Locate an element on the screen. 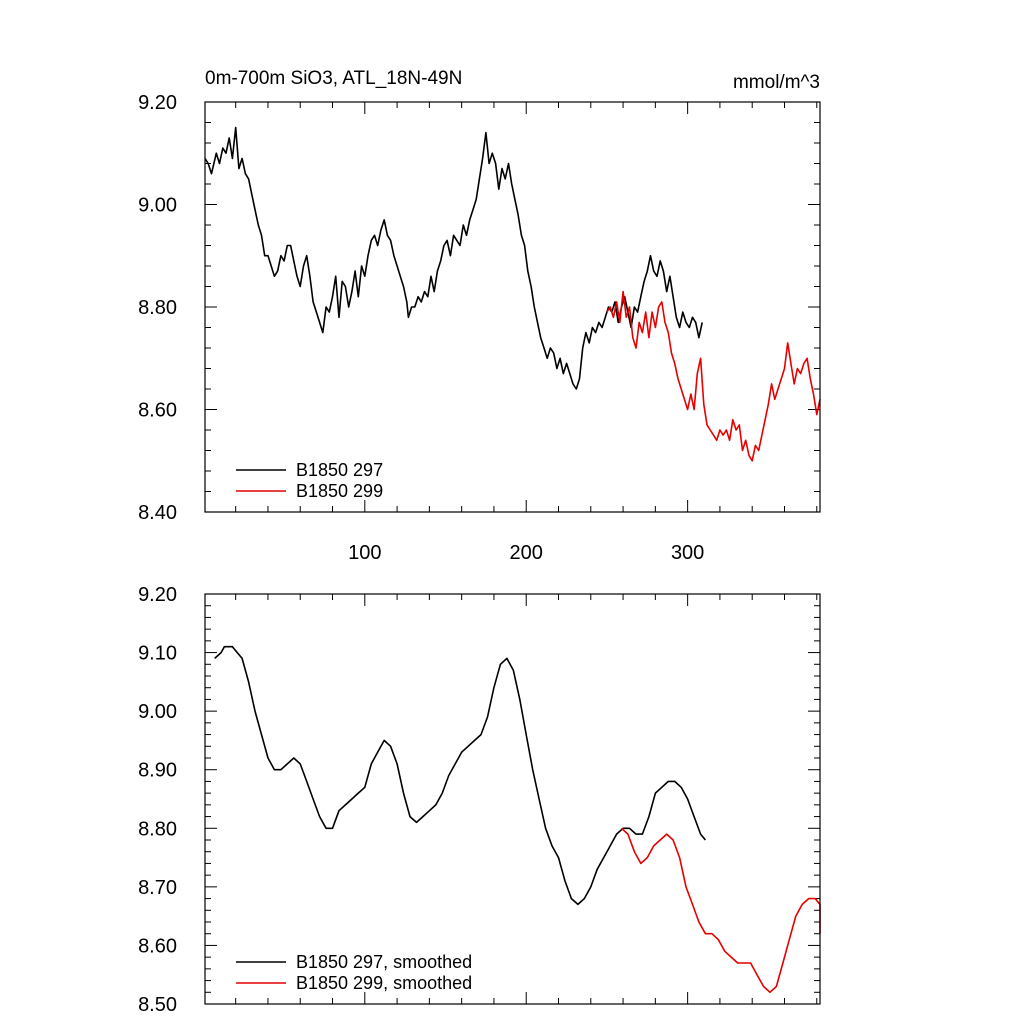 Image resolution: width=1024 pixels, height=1024 pixels. top-ytick-label: 9.00 is located at coordinates (157, 206).